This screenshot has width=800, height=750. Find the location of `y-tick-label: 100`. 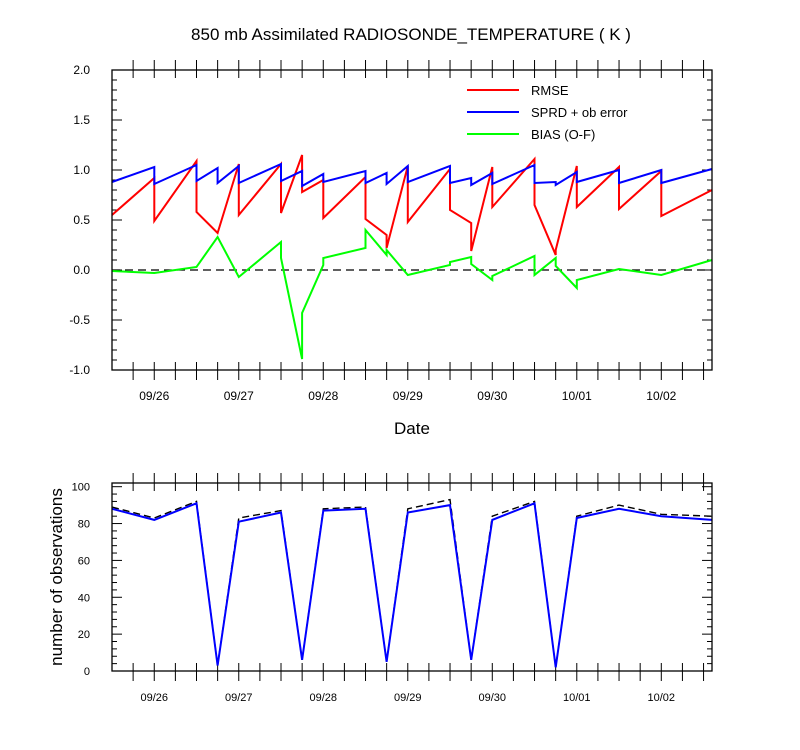

y-tick-label: 100 is located at coordinates (81, 488).